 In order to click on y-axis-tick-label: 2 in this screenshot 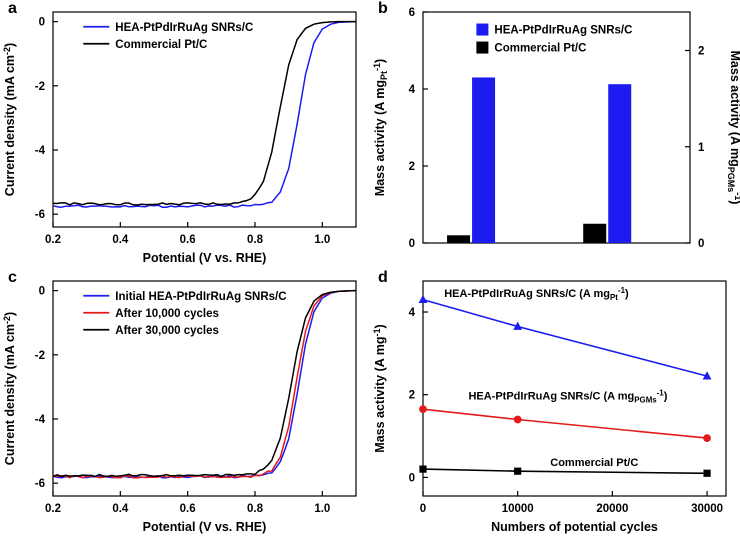, I will do `click(412, 396)`.